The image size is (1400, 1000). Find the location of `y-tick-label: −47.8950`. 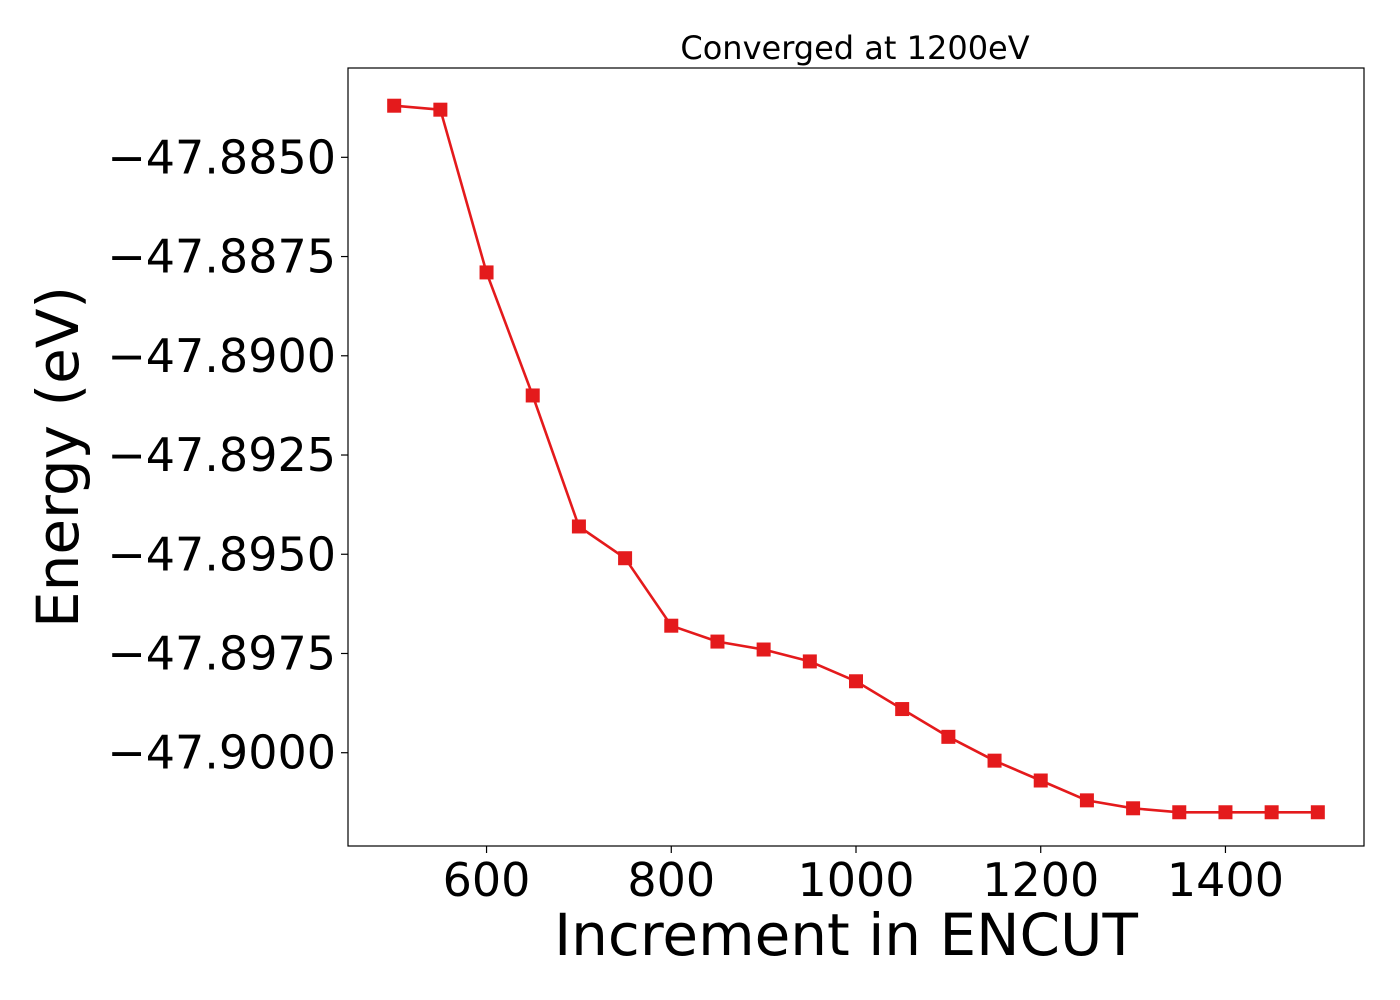

y-tick-label: −47.8950 is located at coordinates (221, 554).